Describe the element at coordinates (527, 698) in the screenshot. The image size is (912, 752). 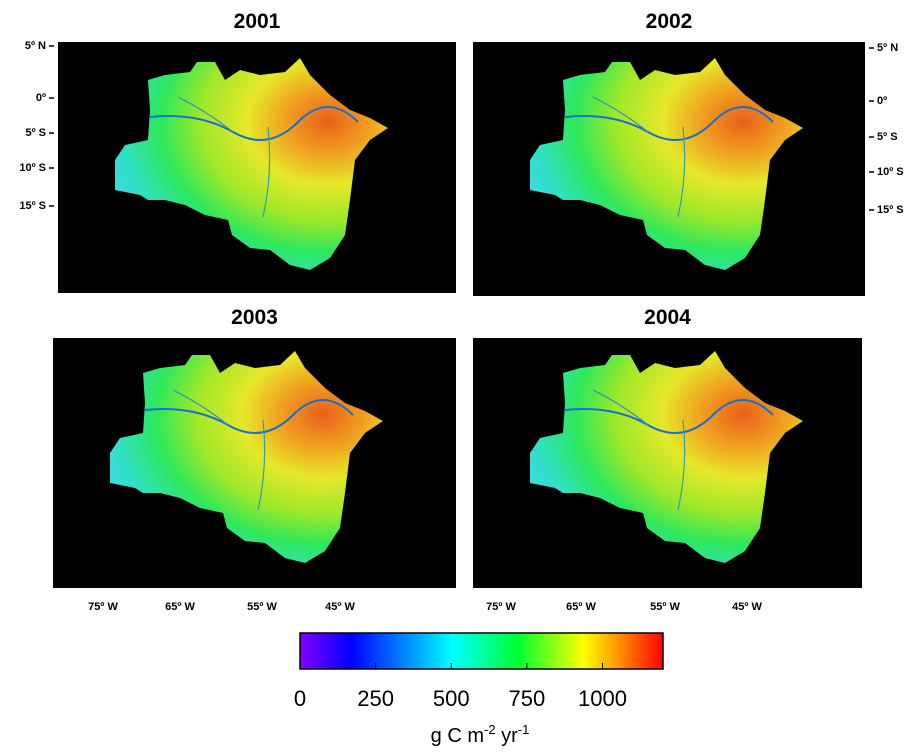
I see `colorbar-tick-label: 750` at that location.